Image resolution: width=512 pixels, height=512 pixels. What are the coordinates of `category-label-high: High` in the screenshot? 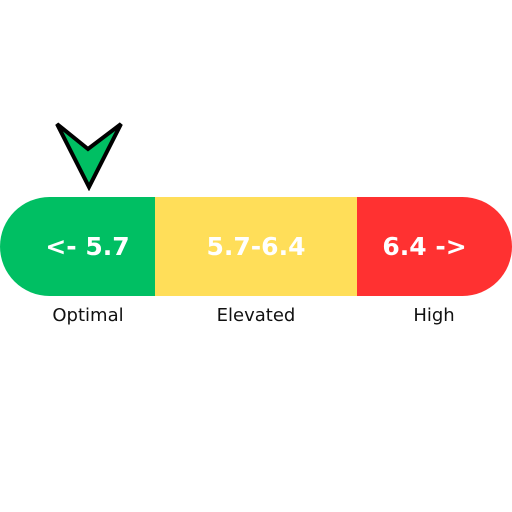 It's located at (434, 315).